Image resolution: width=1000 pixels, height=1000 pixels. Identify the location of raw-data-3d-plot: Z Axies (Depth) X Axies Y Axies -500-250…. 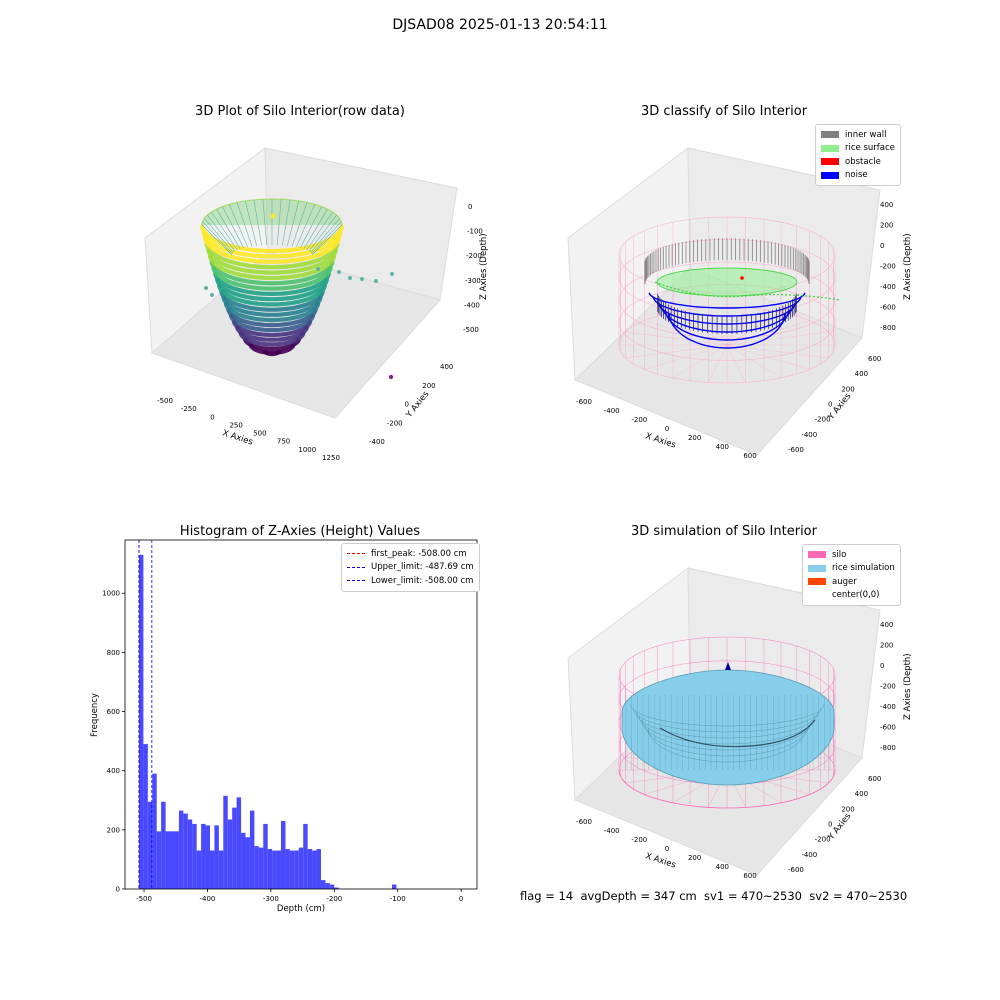
(316, 304).